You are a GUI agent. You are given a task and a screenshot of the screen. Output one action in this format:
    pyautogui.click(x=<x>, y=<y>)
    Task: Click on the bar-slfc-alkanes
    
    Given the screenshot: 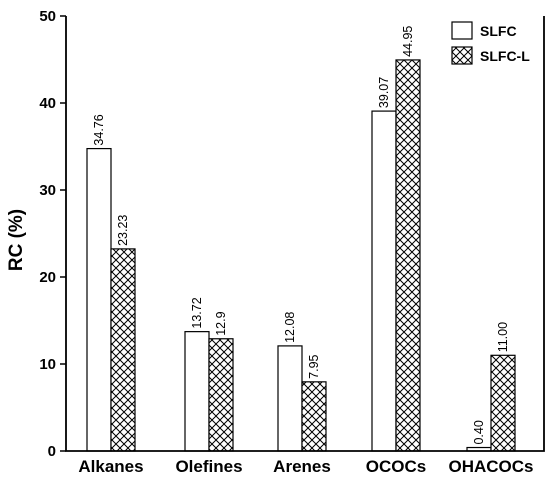 What is the action you would take?
    pyautogui.click(x=99, y=299)
    